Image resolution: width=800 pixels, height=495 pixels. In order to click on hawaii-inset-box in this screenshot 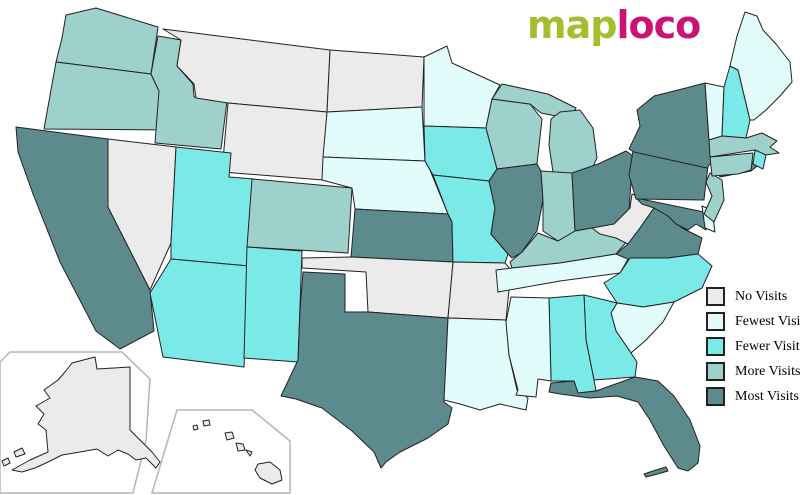, I will do `click(220, 451)`.